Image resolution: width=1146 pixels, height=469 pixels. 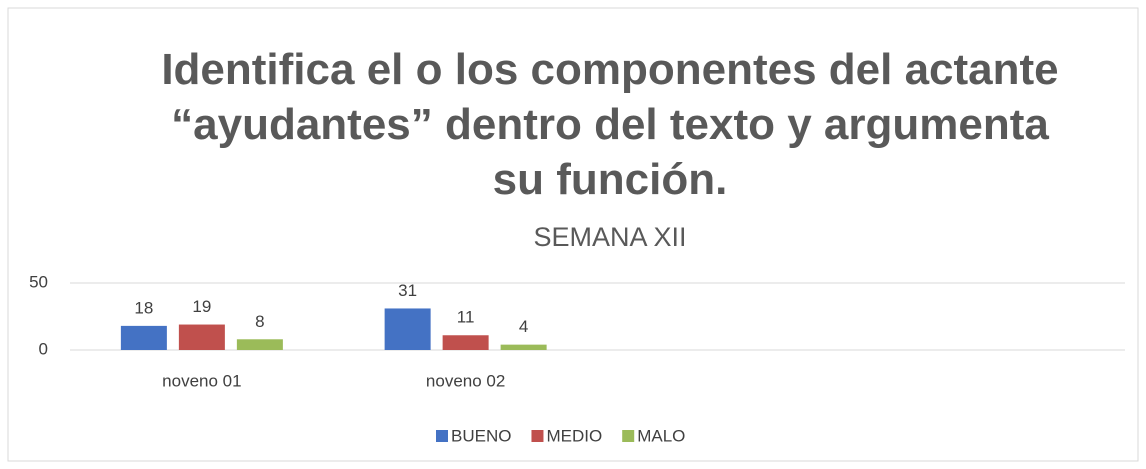 What do you see at coordinates (661, 435) in the screenshot?
I see `legend-label: MALO` at bounding box center [661, 435].